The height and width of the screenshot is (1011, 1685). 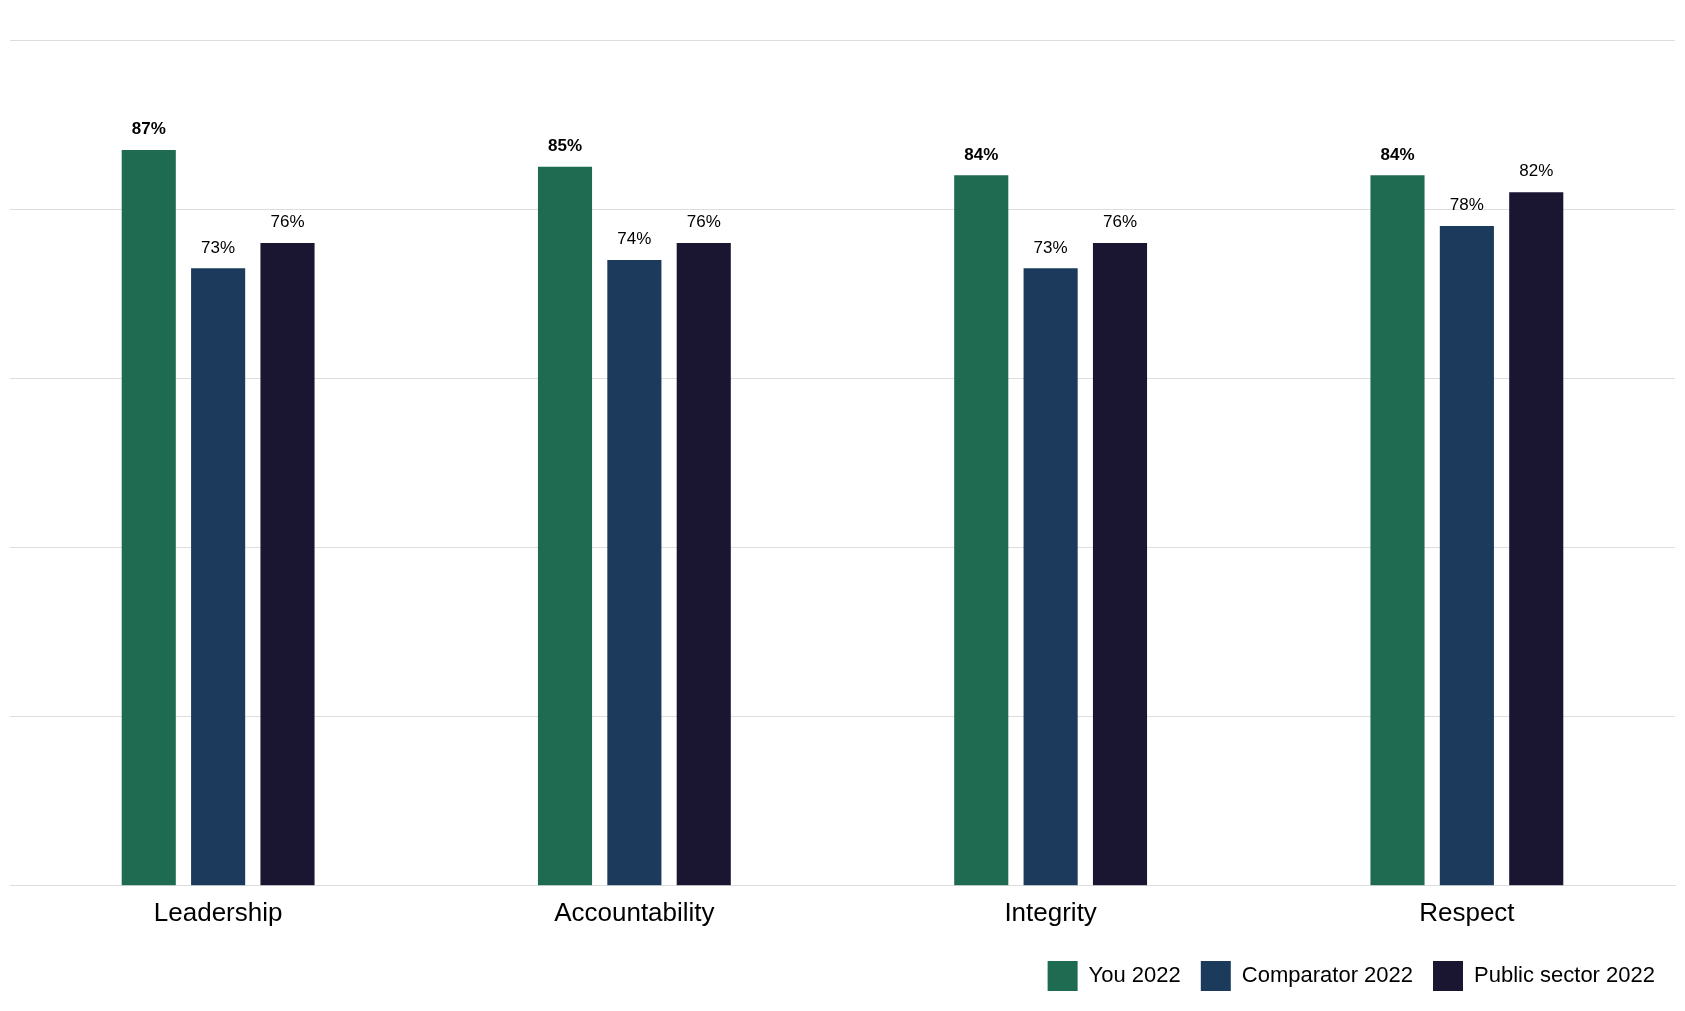 What do you see at coordinates (1466, 205) in the screenshot?
I see `data-label: 78%` at bounding box center [1466, 205].